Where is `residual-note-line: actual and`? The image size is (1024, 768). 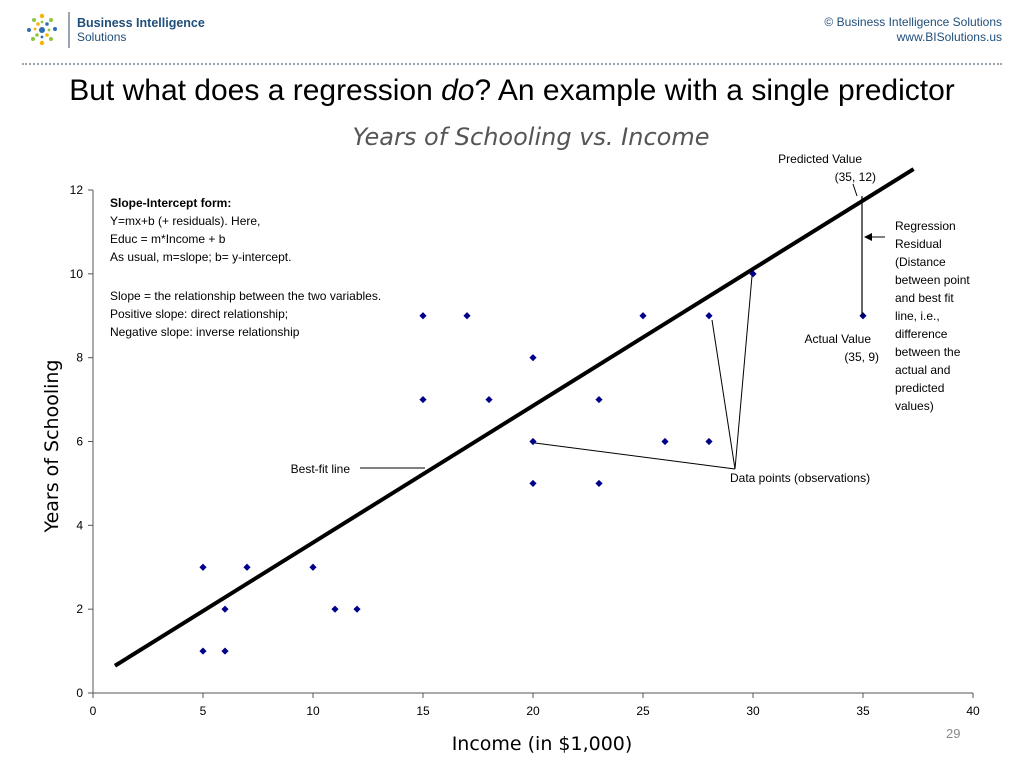 residual-note-line: actual and is located at coordinates (922, 370).